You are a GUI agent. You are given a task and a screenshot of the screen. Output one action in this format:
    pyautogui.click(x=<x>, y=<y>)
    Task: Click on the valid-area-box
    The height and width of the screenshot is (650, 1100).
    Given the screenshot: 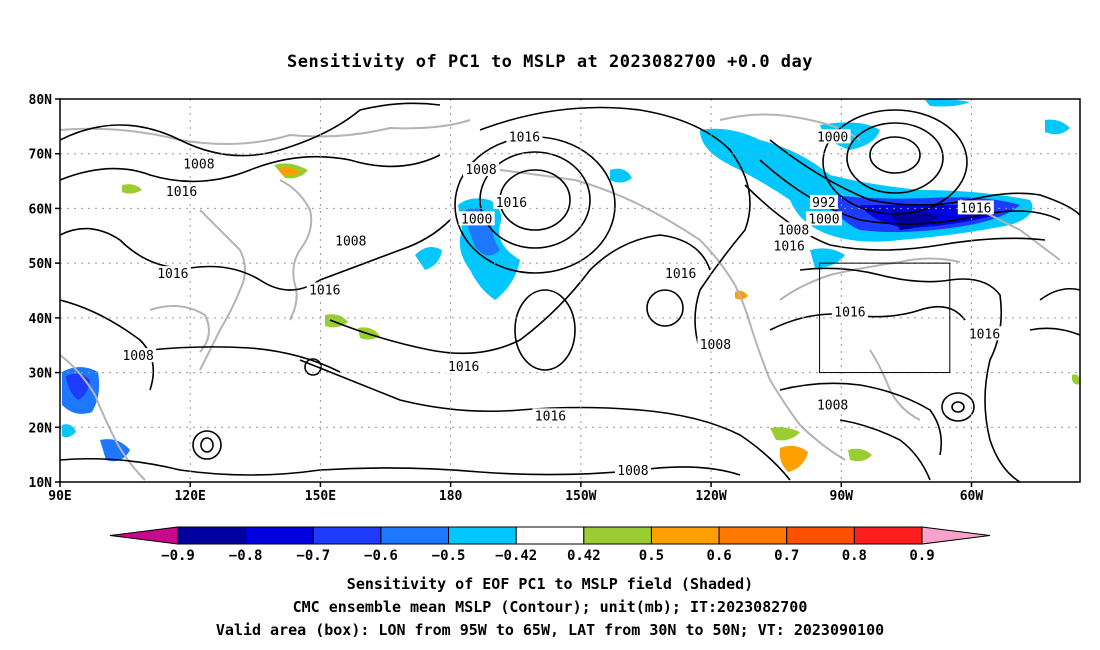 What is the action you would take?
    pyautogui.click(x=885, y=318)
    